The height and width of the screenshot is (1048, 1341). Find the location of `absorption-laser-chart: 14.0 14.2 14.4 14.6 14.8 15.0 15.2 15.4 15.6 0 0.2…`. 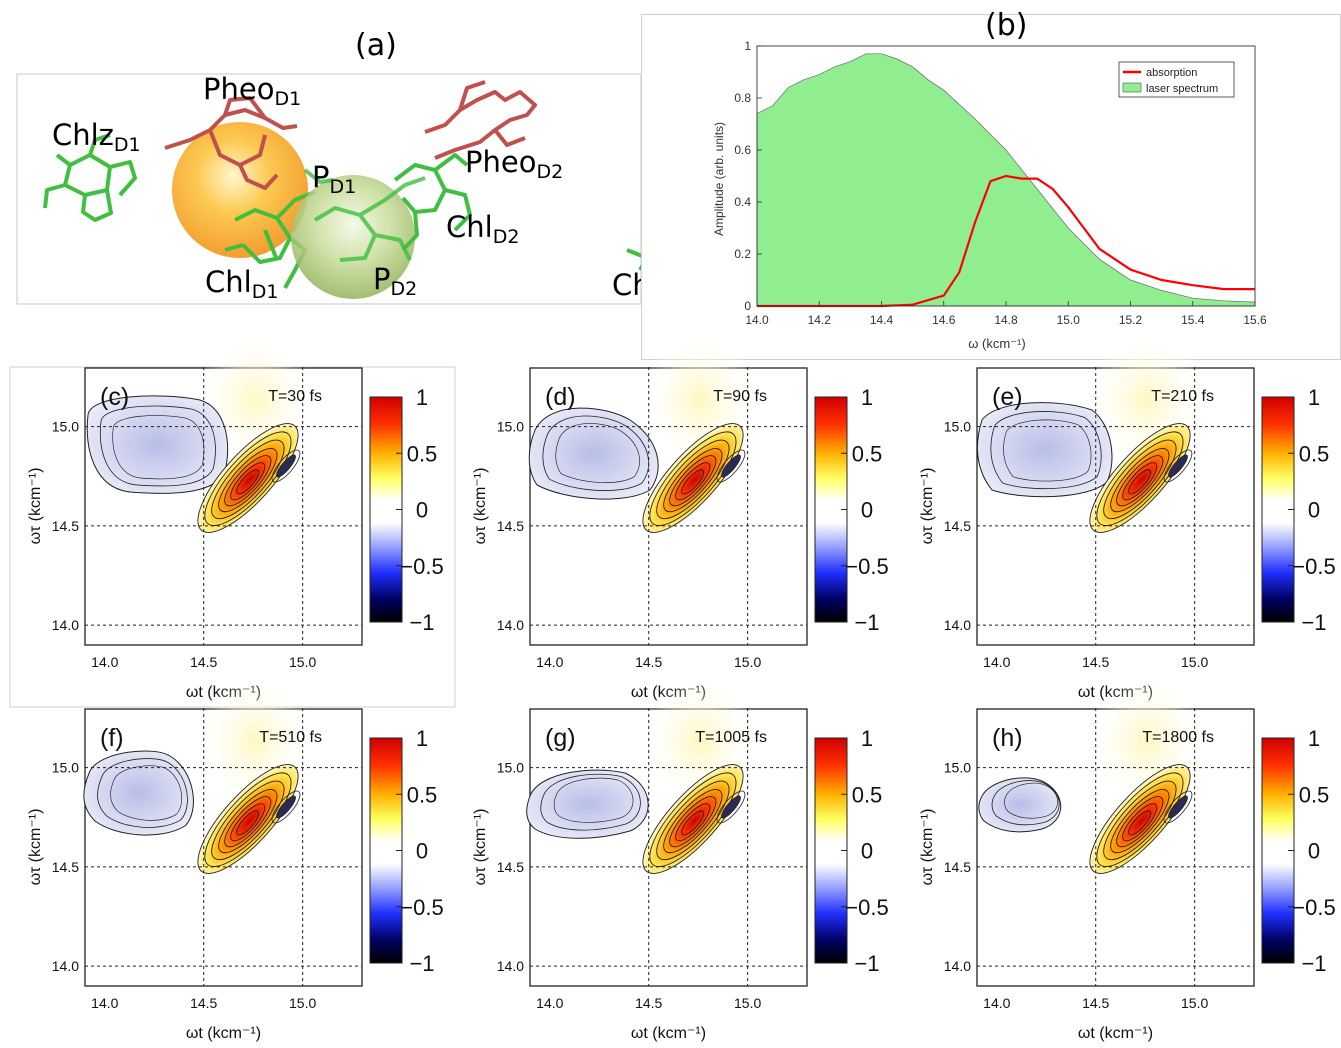

absorption-laser-chart: 14.0 14.2 14.4 14.6 14.8 15.0 15.2 15.4 15.6 0 0.2… is located at coordinates (989, 195).